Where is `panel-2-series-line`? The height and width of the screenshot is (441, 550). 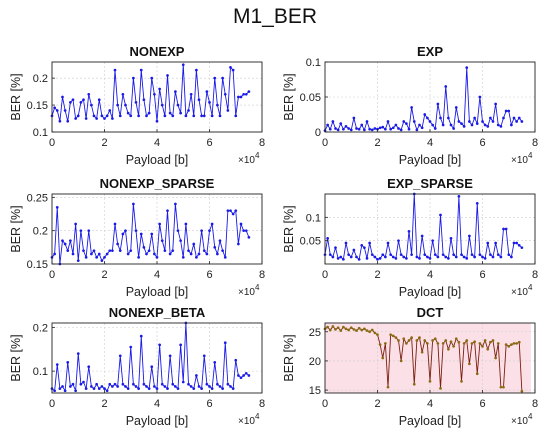
panel-2-series-line is located at coordinates (423, 99).